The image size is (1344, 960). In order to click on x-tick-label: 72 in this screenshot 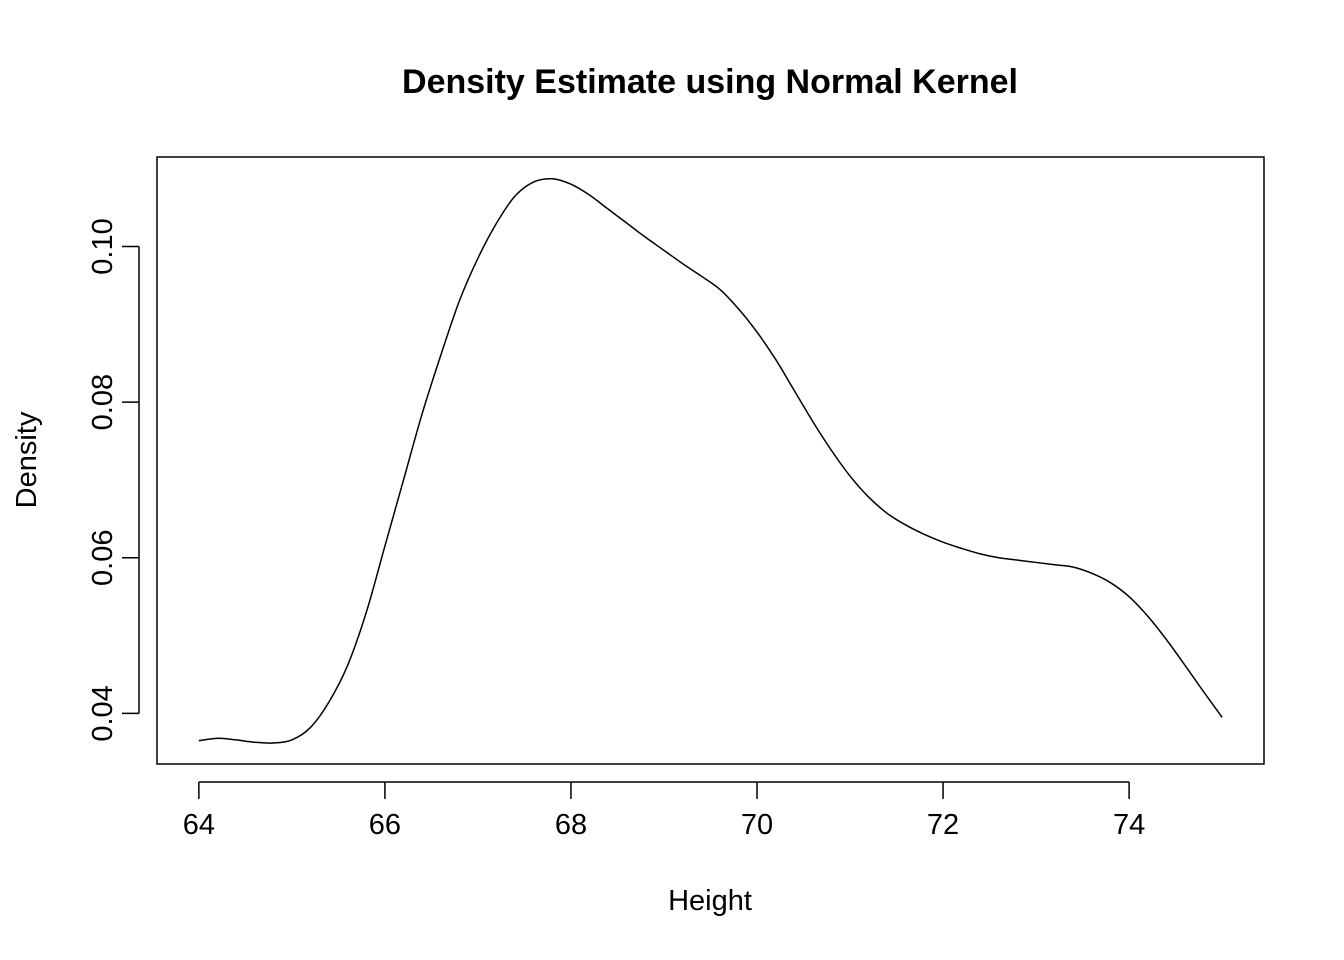, I will do `click(943, 825)`.